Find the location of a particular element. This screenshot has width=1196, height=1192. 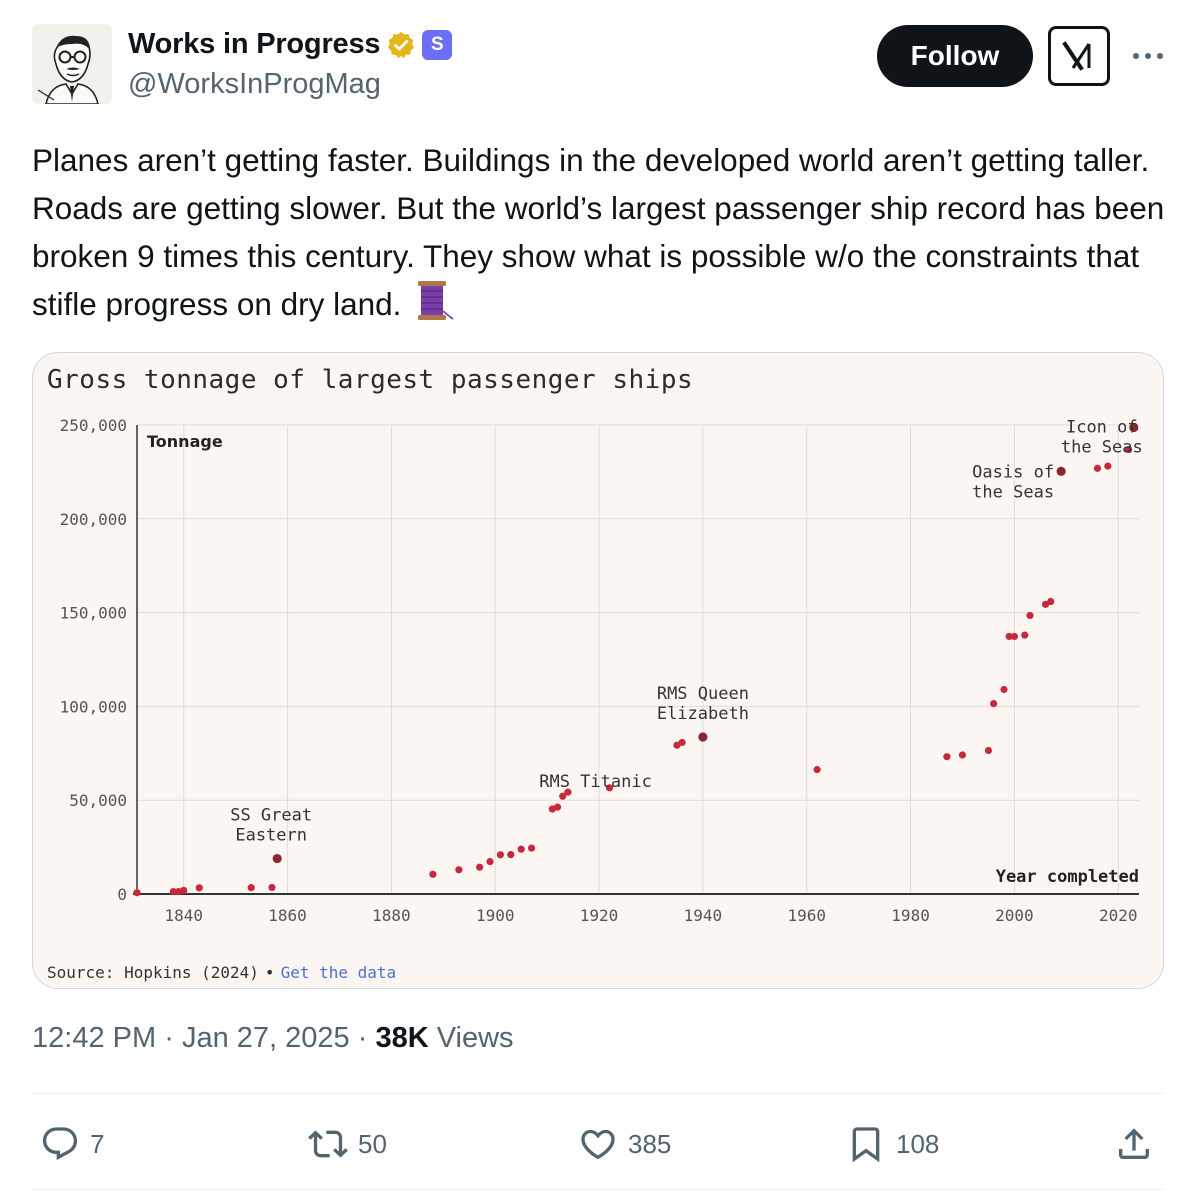

author-name-row: Works in Progress S is located at coordinates (290, 44).